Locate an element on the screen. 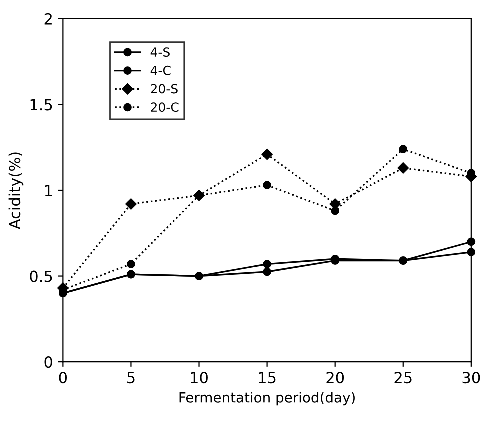 The image size is (486, 421). x-tick-label: 5 is located at coordinates (131, 378).